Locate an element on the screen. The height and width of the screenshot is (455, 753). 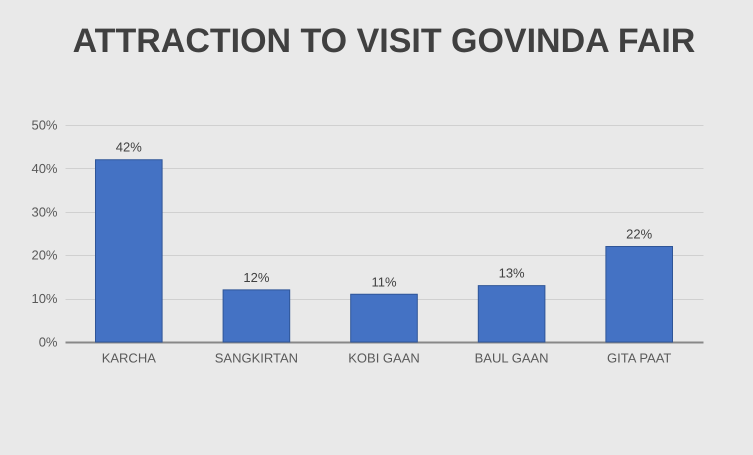
data-label: 22% is located at coordinates (639, 234).